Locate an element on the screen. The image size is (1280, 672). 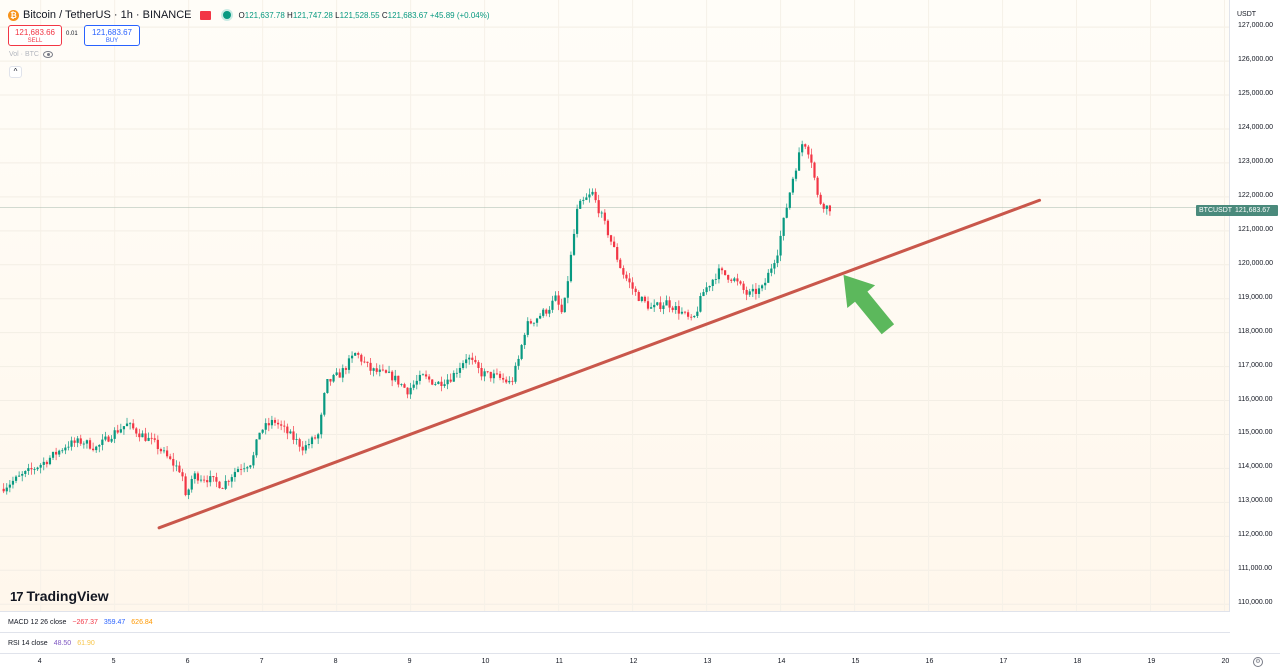
sell-button: 121,683.66 SELL is located at coordinates (35, 35).